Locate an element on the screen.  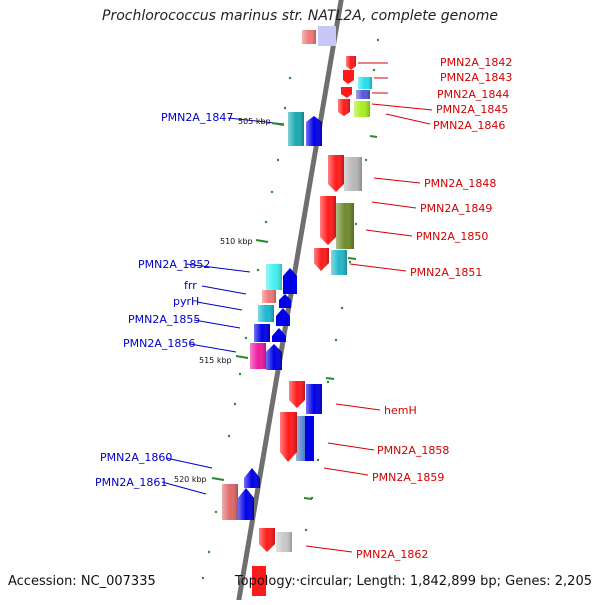
forward-gene-1847: PMN2A_1847 is located at coordinates (241, 128).